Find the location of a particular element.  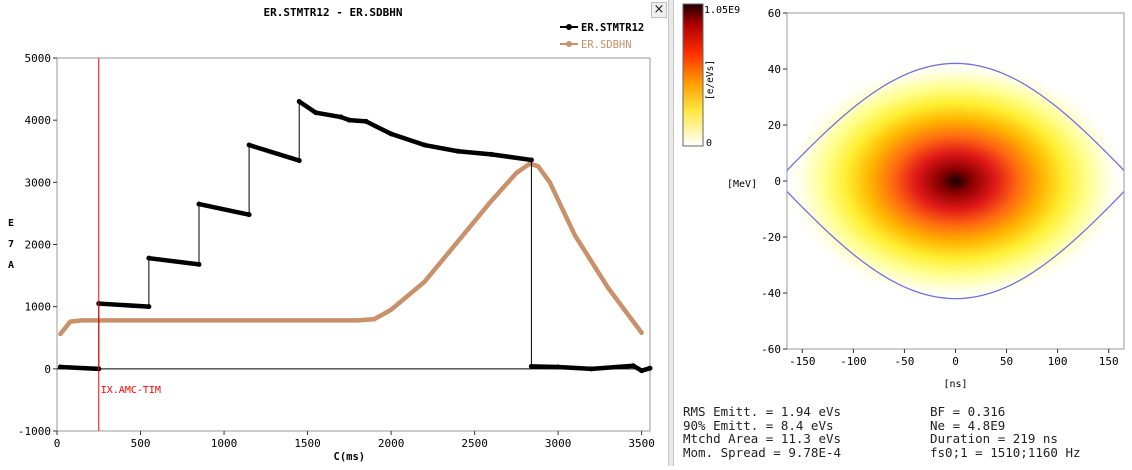

x-tick-label: 100 is located at coordinates (1058, 361).